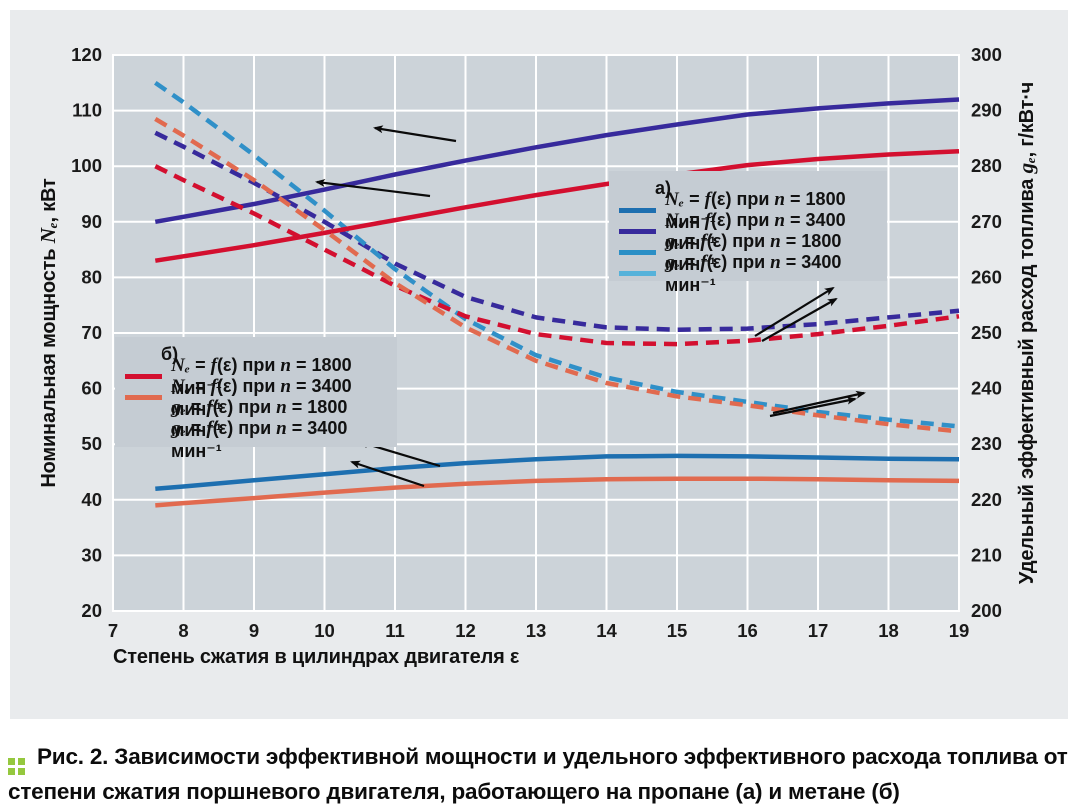  What do you see at coordinates (986, 388) in the screenshot?
I see `right-axis-tick-label: 240` at bounding box center [986, 388].